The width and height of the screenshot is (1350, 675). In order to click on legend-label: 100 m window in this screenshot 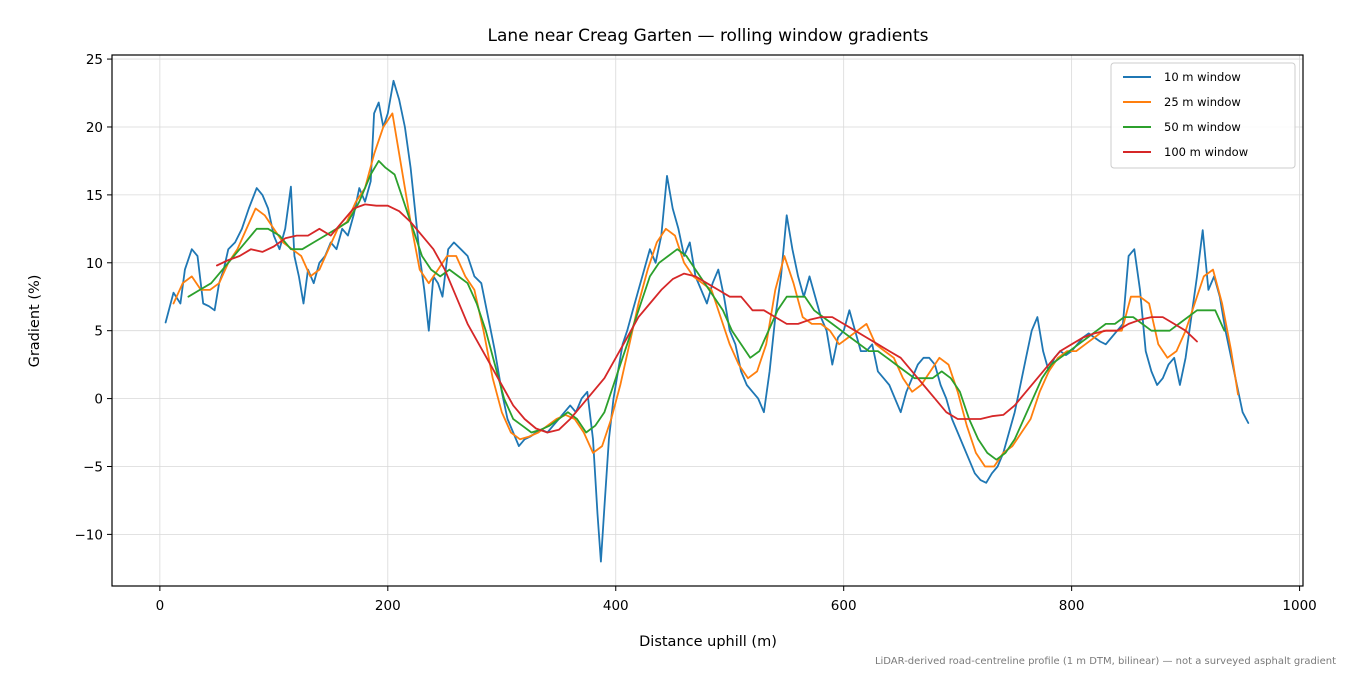, I will do `click(1206, 152)`.